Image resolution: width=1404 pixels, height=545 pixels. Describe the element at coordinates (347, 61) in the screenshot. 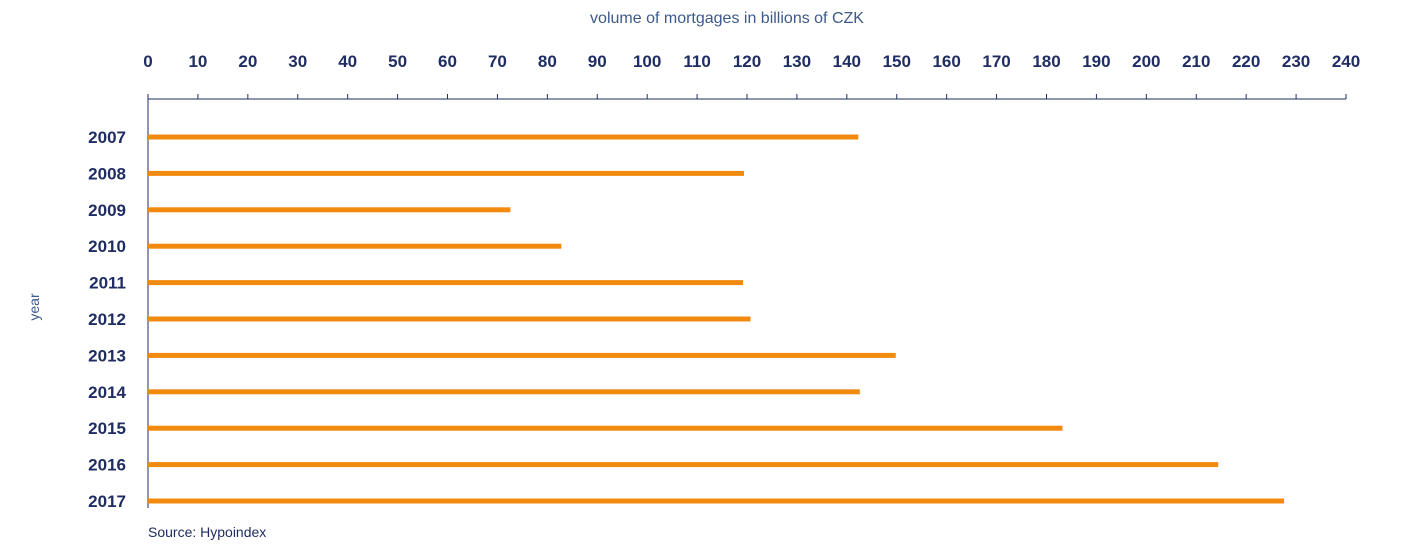

I see `x-tick-label: 40` at that location.